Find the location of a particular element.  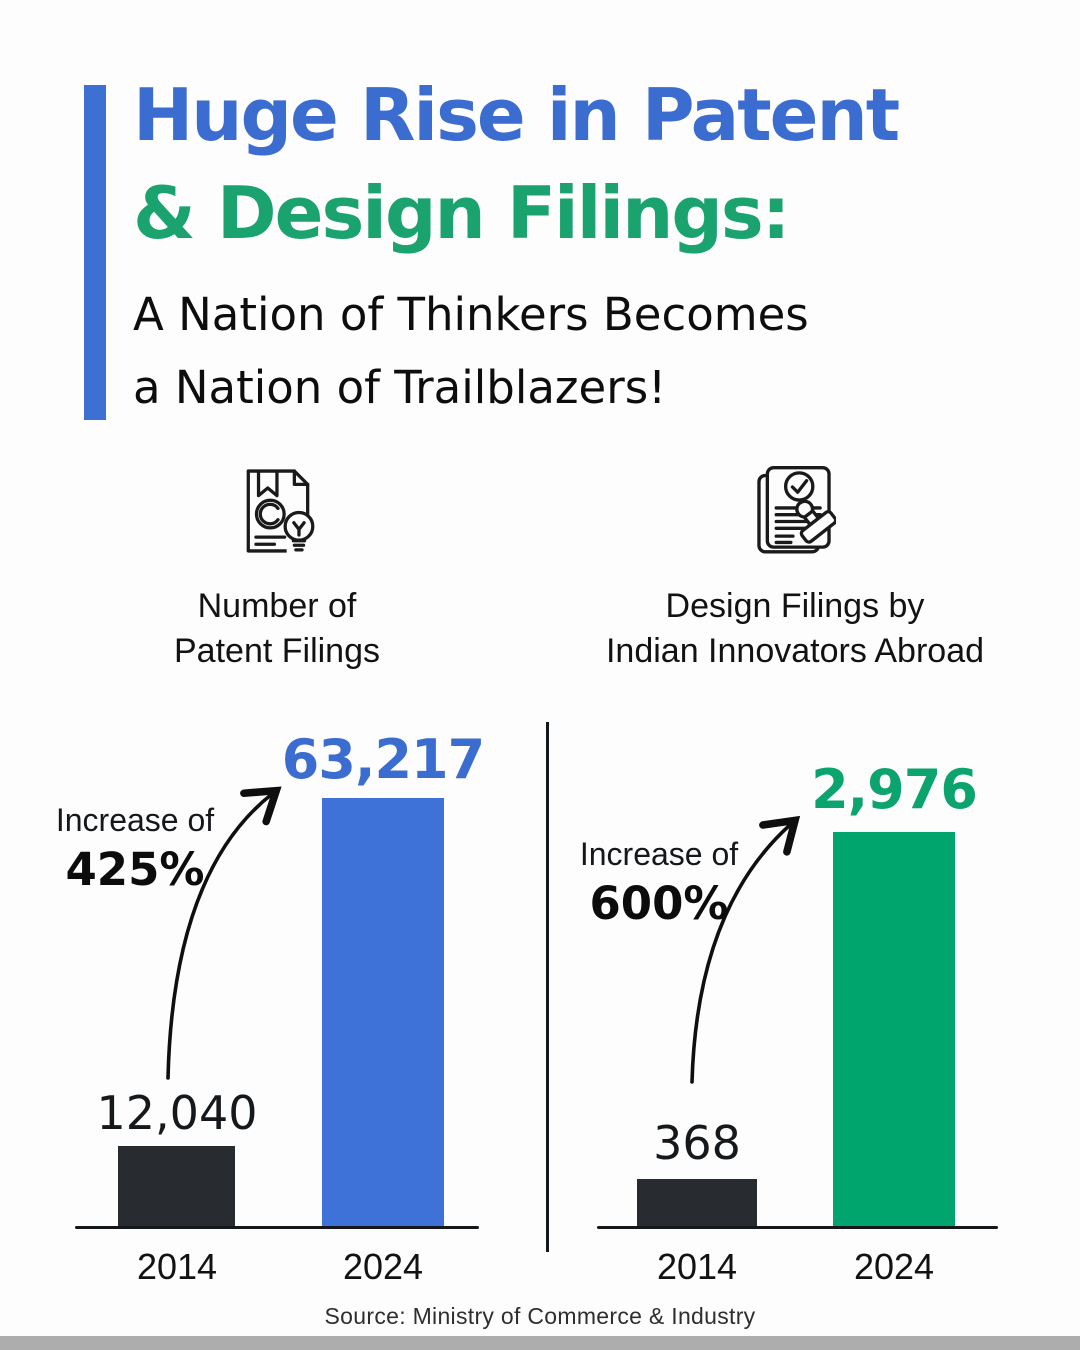

increase-annotation-percent: 600% is located at coordinates (659, 903).